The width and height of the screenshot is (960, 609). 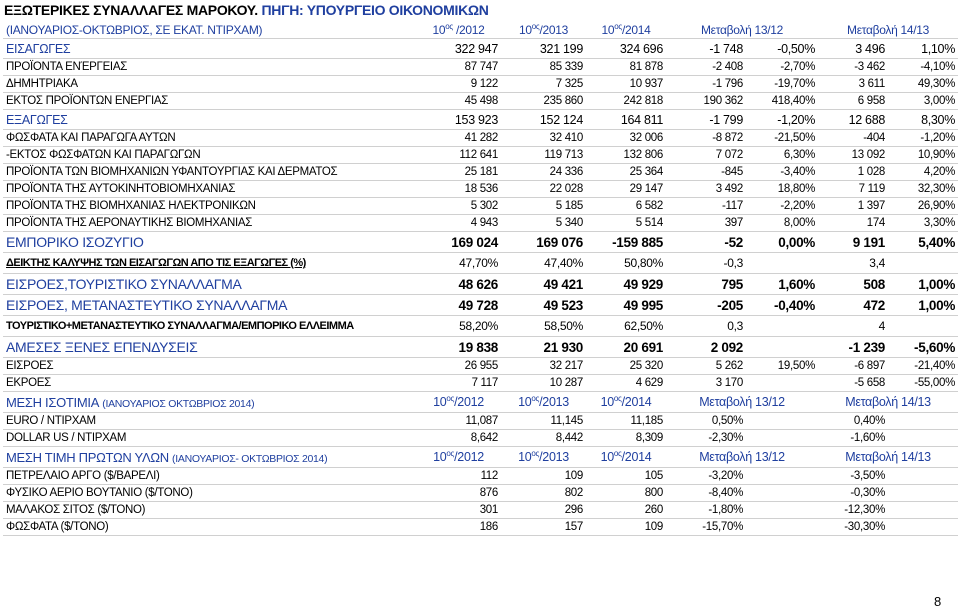 I want to click on cell: -404, so click(x=853, y=138).